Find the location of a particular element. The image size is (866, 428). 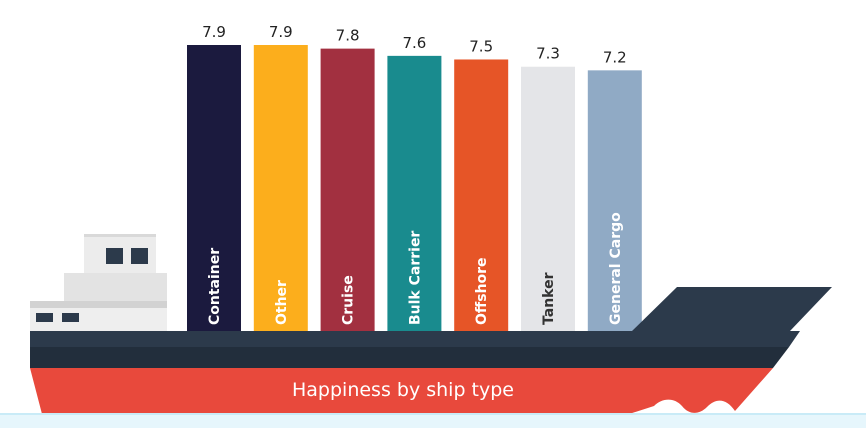

bar-general-cargo is located at coordinates (614, 201).